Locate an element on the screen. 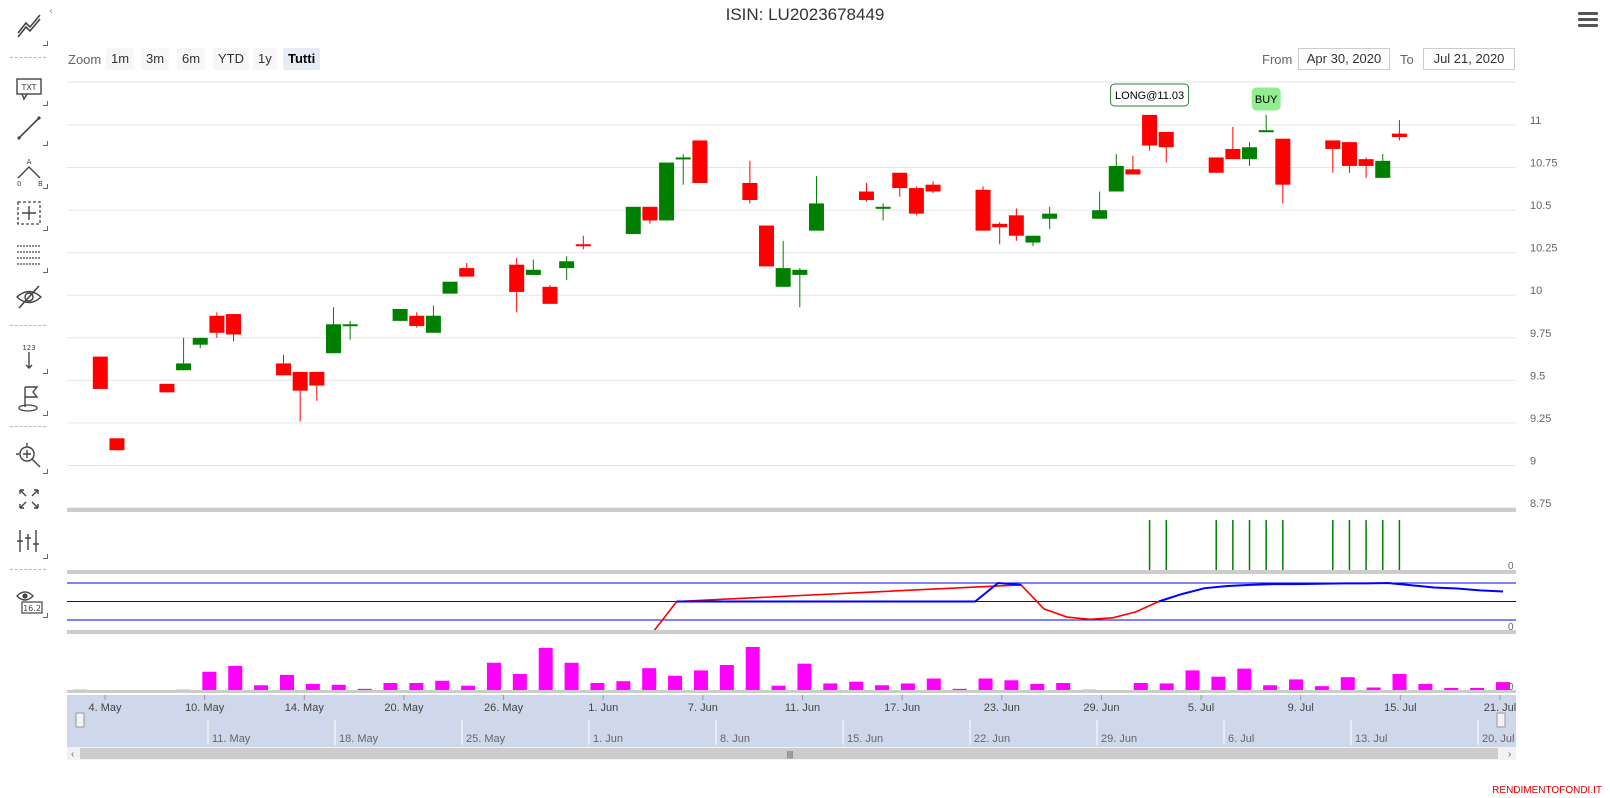  text-annotation-icon: TXT is located at coordinates (29, 88).